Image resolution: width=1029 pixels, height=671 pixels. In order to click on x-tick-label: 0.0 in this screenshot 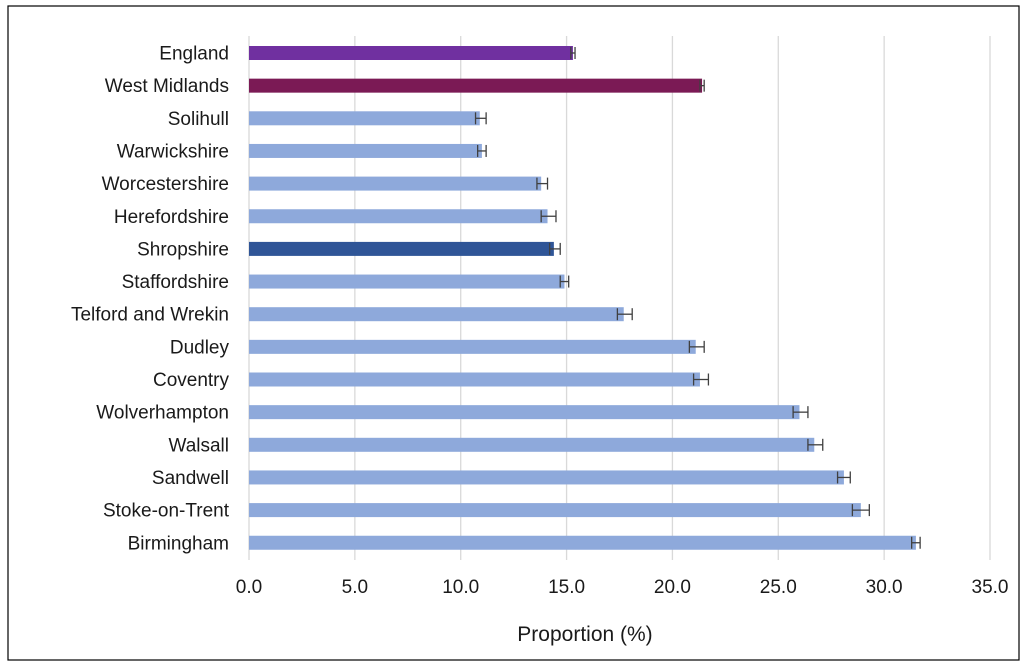, I will do `click(249, 587)`.